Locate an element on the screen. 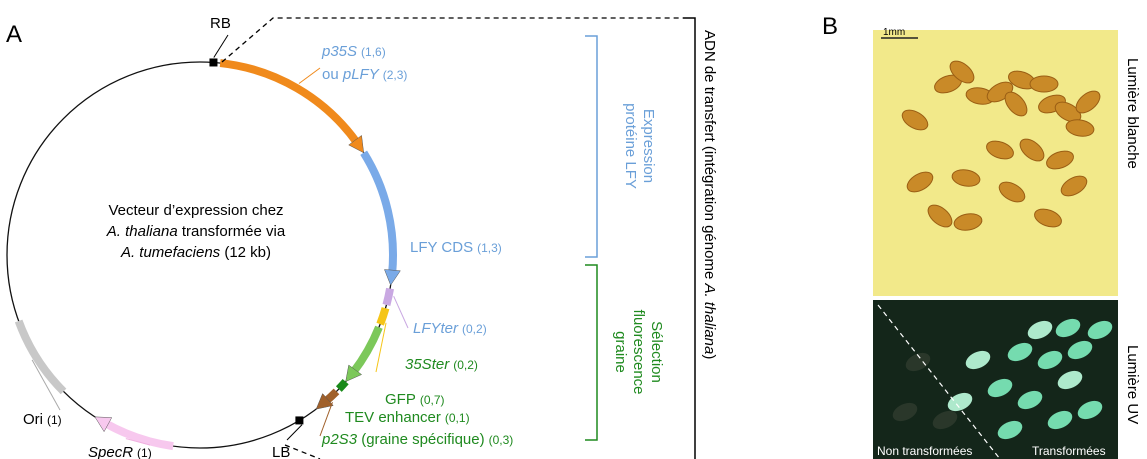  element-label: 35Ster (0,2) is located at coordinates (441, 364).